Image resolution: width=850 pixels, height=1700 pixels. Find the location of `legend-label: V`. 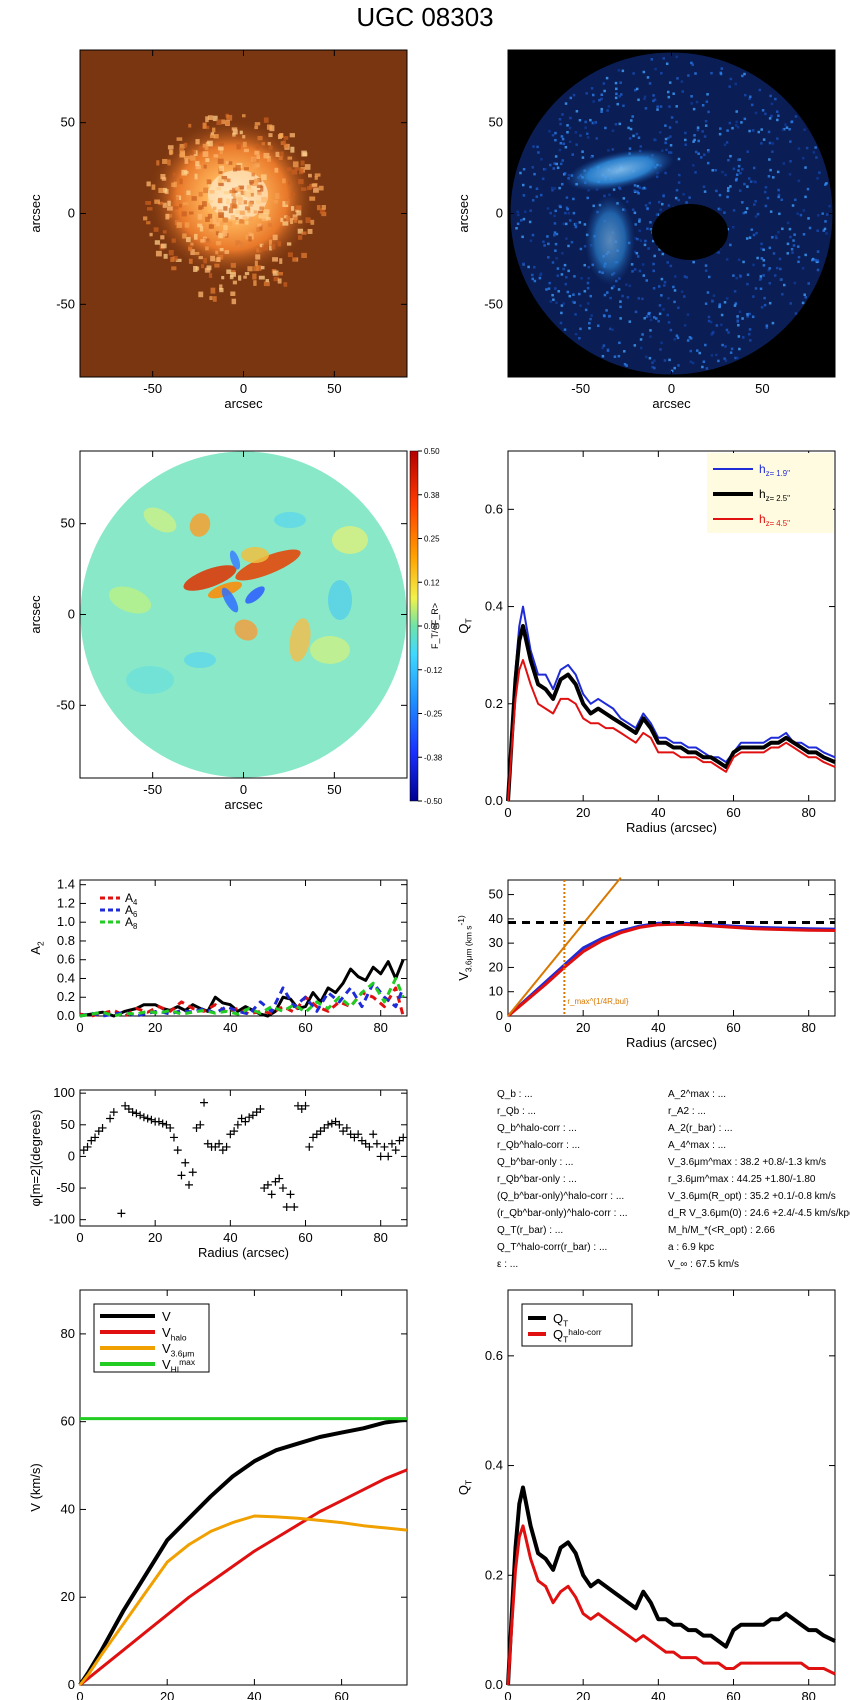

legend-label: V is located at coordinates (166, 1316).